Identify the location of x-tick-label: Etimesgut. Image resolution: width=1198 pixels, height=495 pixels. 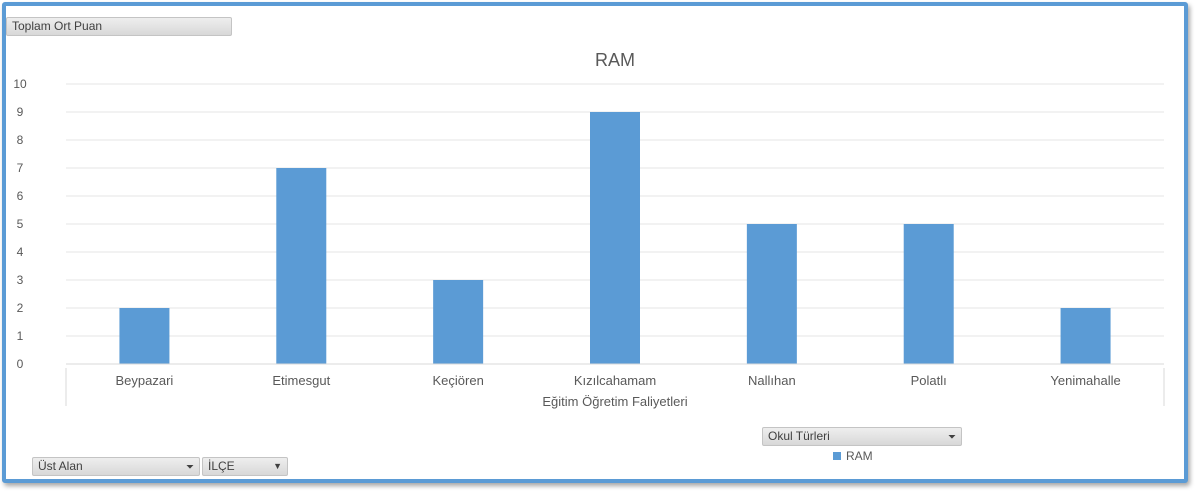
(301, 380).